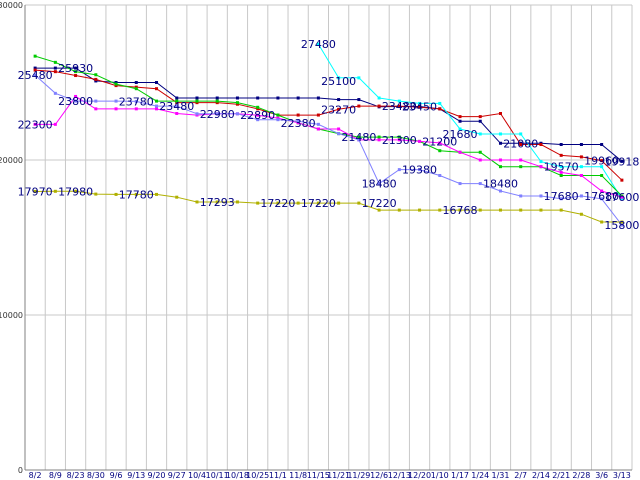  I want to click on data-label: 23270, so click(338, 109).